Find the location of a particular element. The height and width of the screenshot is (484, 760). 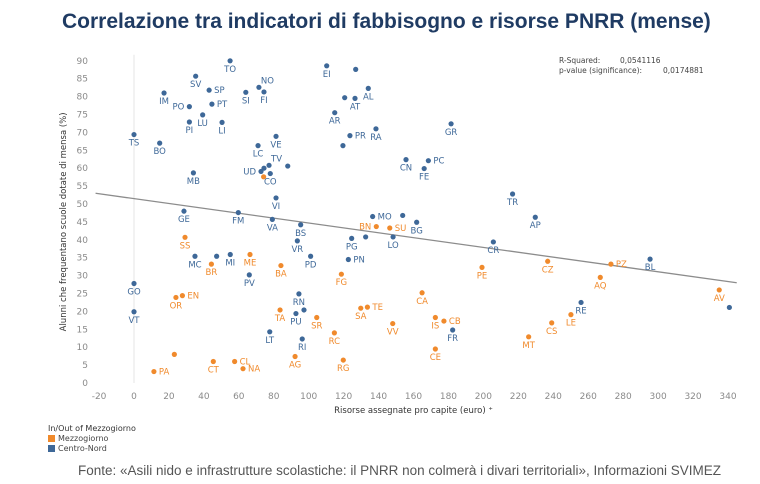

point-label: TV is located at coordinates (276, 159).